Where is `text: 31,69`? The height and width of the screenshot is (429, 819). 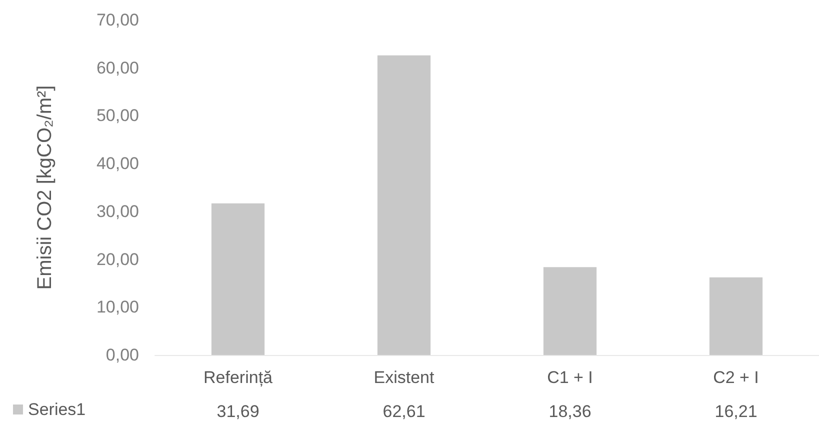
text: 31,69 is located at coordinates (238, 411).